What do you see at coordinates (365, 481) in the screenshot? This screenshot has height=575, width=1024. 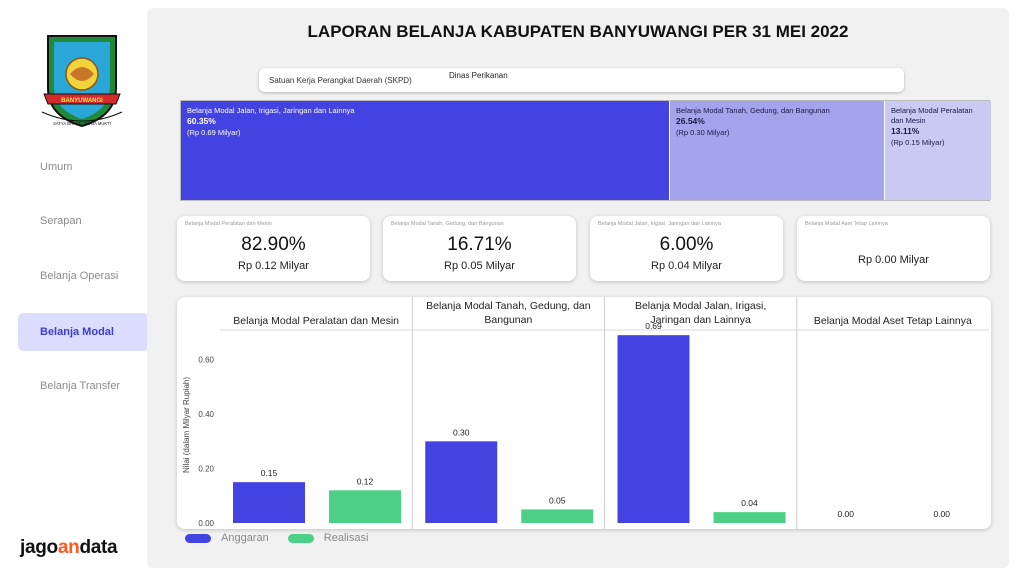 I see `data-label-realisasi: 0.12` at bounding box center [365, 481].